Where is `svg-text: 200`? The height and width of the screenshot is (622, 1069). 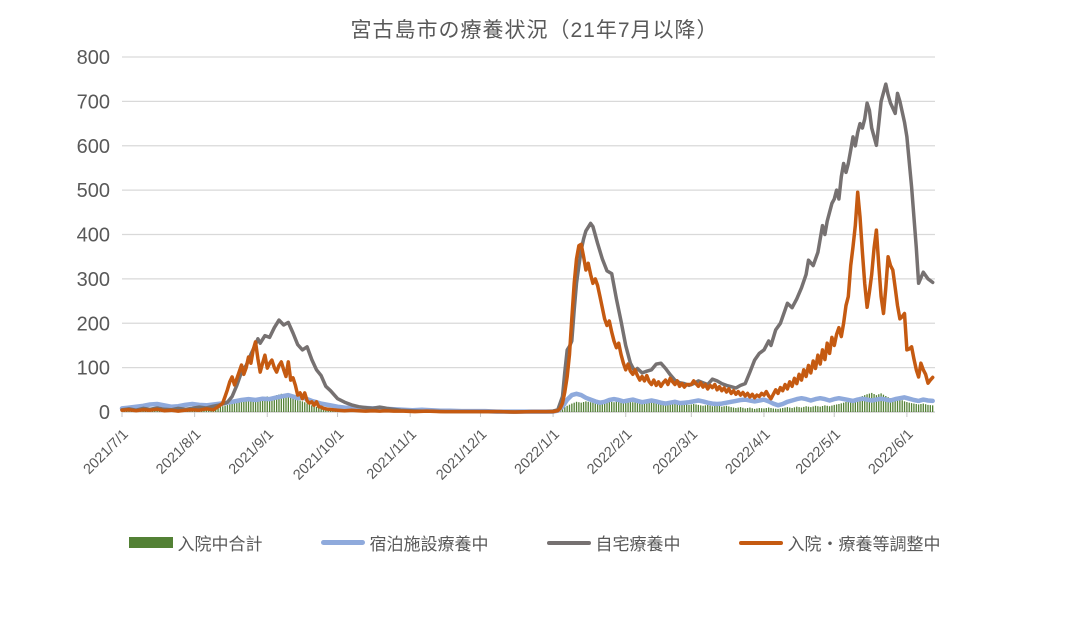 svg-text: 200 is located at coordinates (93, 324).